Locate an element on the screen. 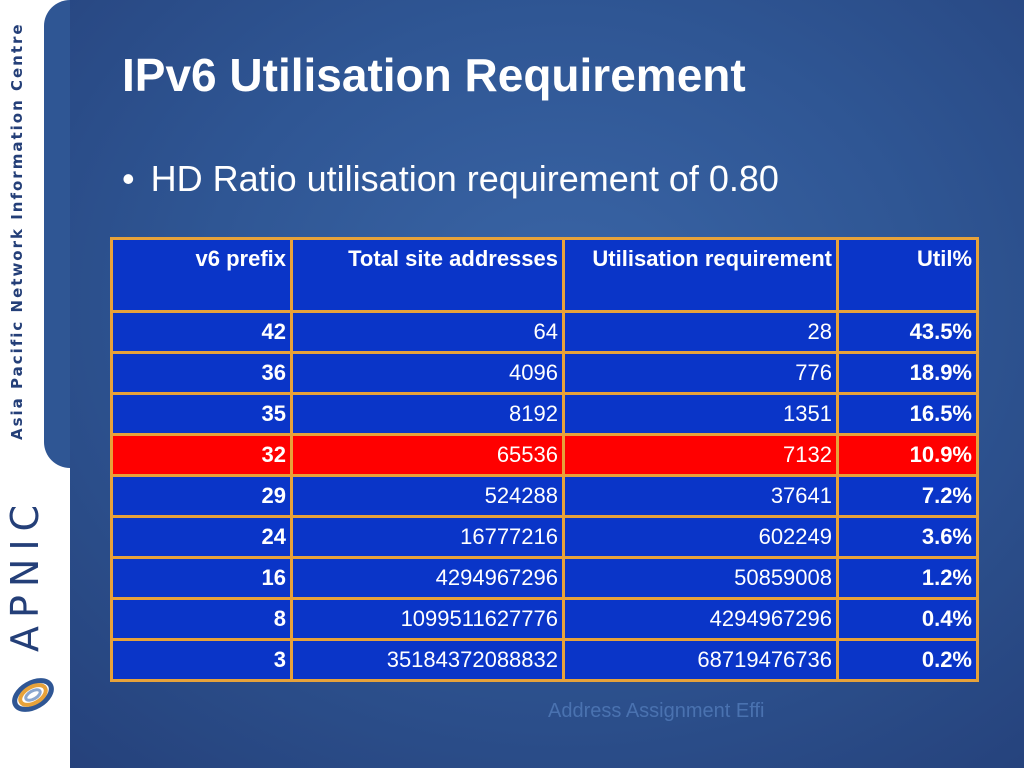  cell-total: 35184372088832 is located at coordinates (427, 660).